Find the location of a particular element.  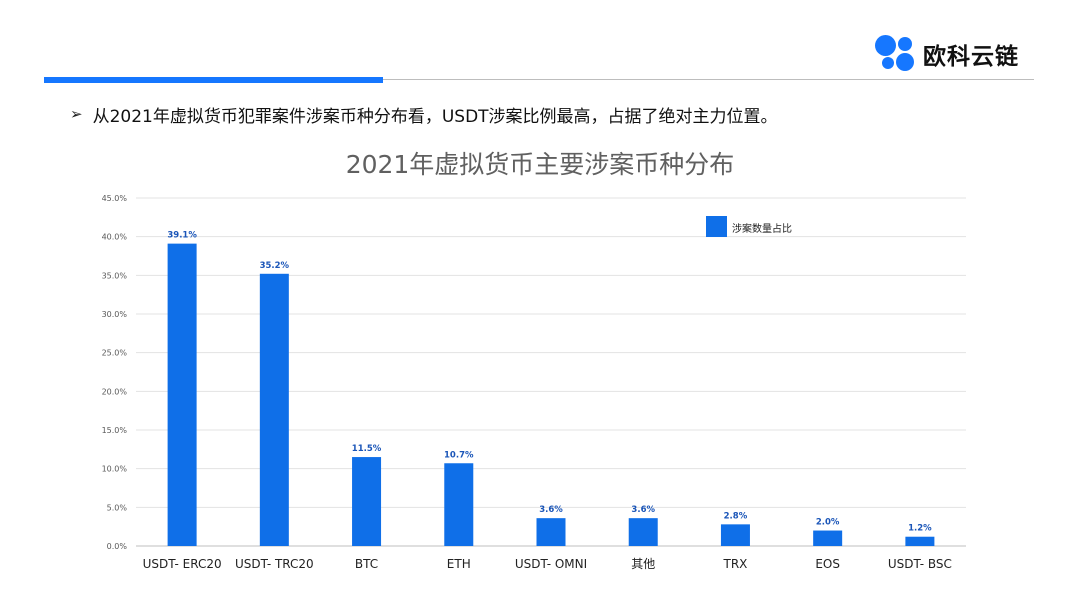

data-label: 39.1% is located at coordinates (182, 236).